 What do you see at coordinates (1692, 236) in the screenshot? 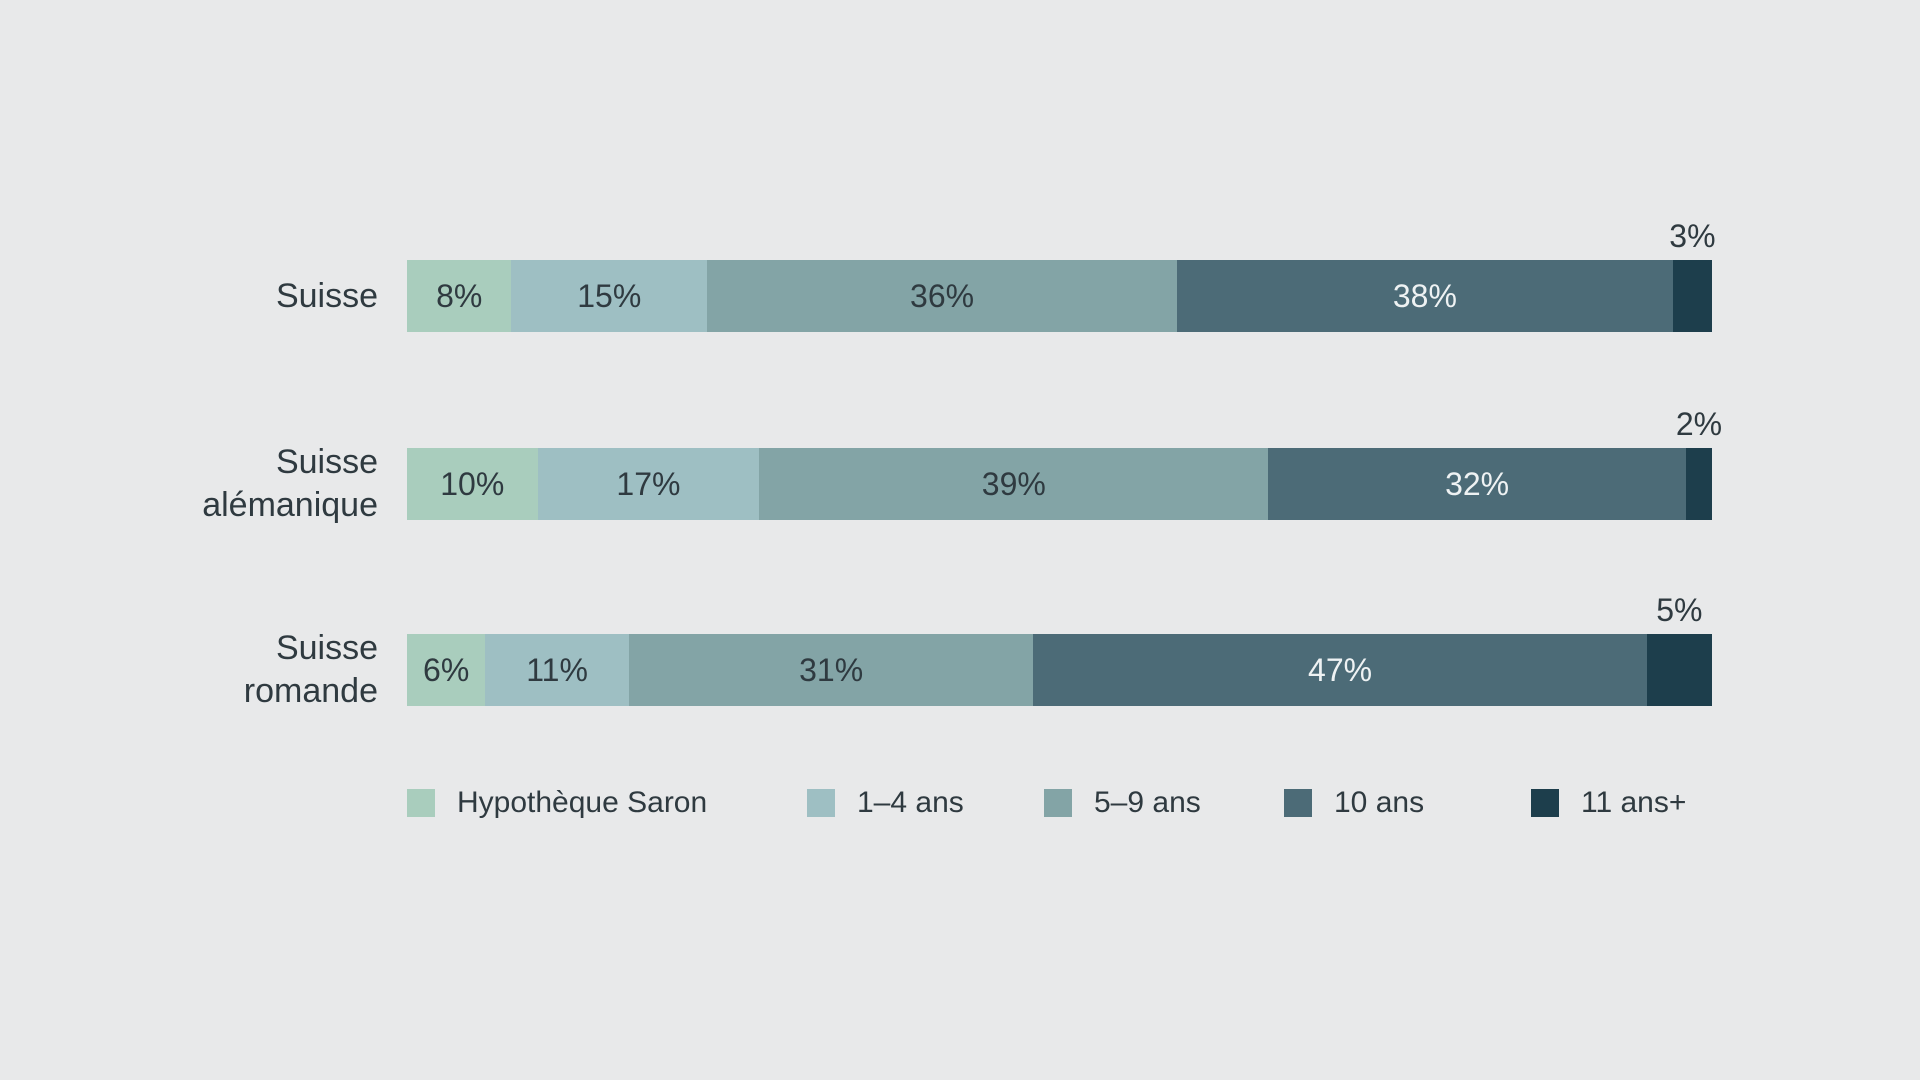
I see `data-label: 3%` at bounding box center [1692, 236].